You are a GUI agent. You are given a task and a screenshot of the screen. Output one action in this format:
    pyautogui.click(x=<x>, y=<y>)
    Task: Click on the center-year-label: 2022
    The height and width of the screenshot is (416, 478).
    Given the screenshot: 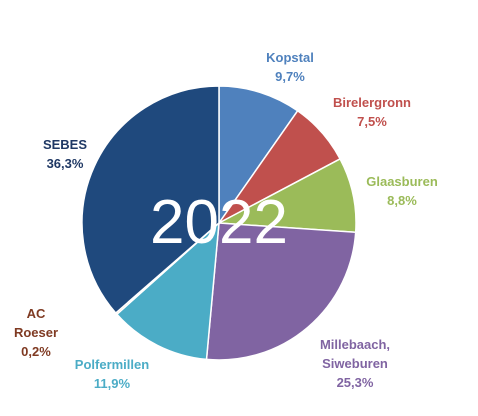 What is the action you would take?
    pyautogui.click(x=219, y=222)
    